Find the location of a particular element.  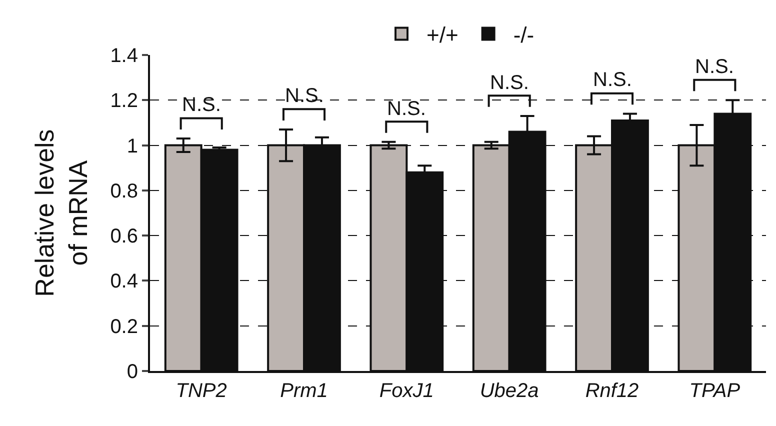

x-tick-label: TNP2 is located at coordinates (201, 391).